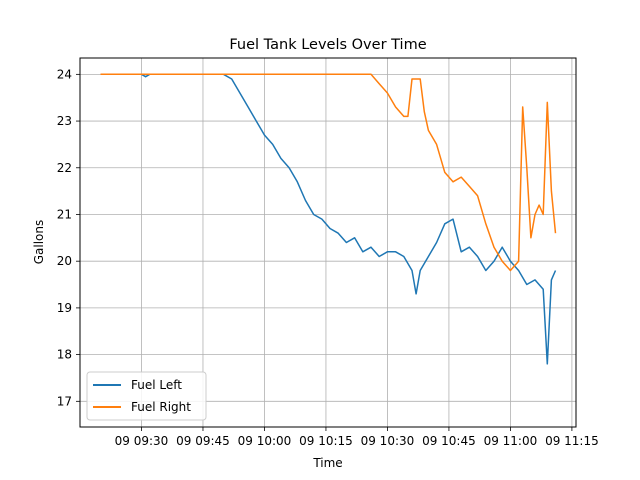 The image size is (640, 480). I want to click on x-axis-label: Time, so click(327, 463).